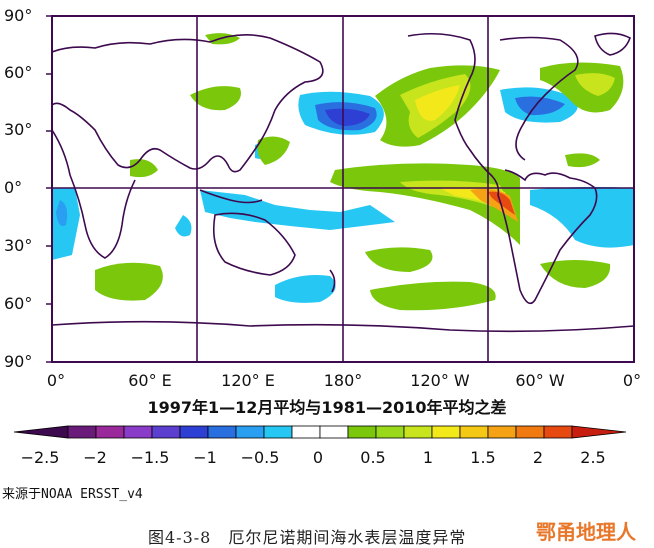  What do you see at coordinates (205, 457) in the screenshot?
I see `colorbar-tick-label: −1` at bounding box center [205, 457].